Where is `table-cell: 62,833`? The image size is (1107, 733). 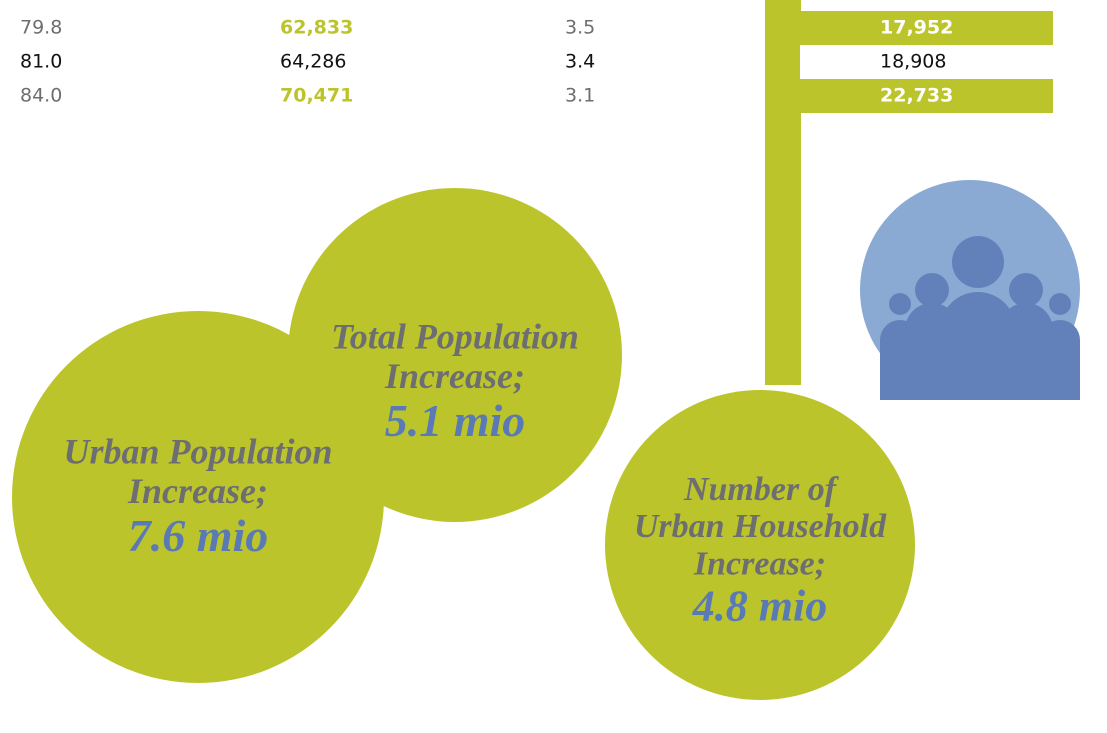 table-cell: 62,833 is located at coordinates (316, 28).